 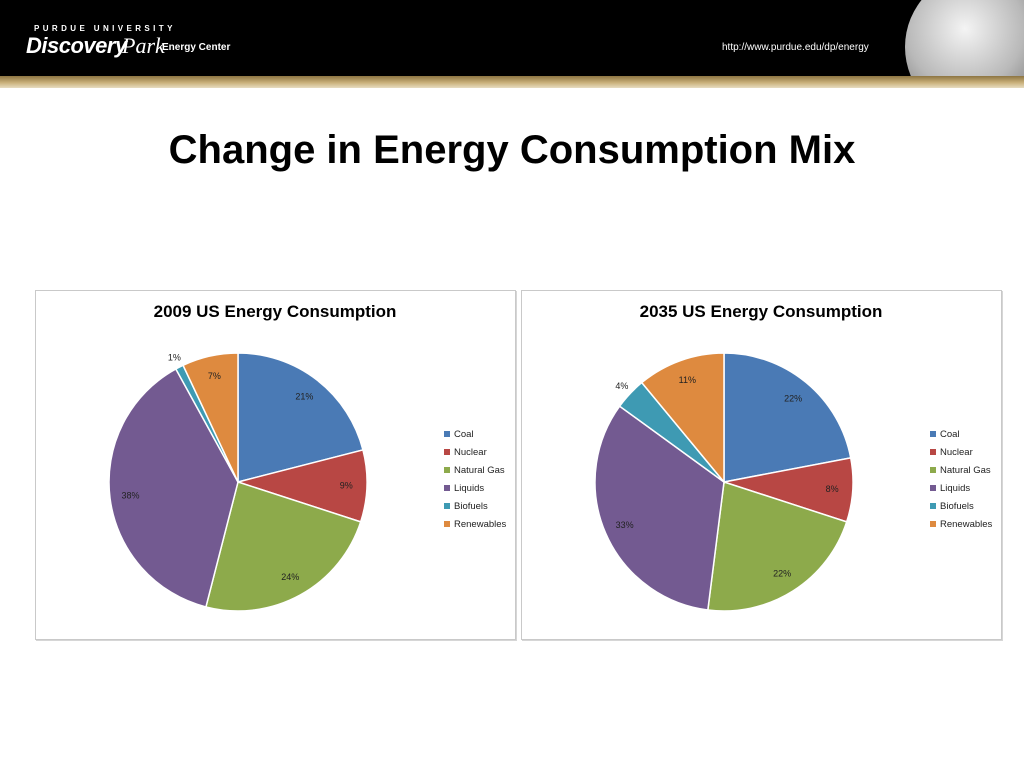 I want to click on logo-energy-center-text: Energy Center, so click(x=196, y=47).